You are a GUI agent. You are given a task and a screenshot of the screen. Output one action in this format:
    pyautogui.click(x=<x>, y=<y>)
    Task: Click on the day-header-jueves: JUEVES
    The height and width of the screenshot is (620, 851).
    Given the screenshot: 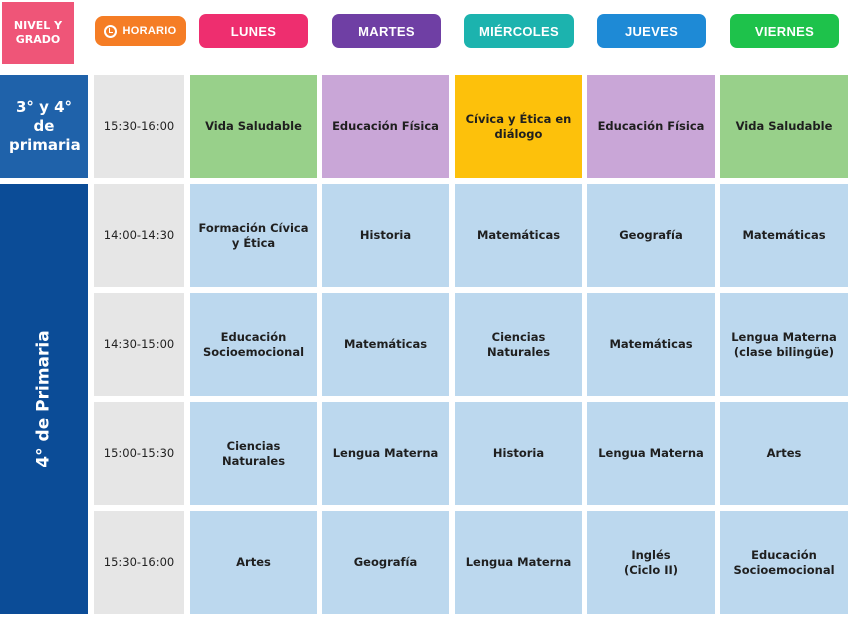 What is the action you would take?
    pyautogui.click(x=651, y=31)
    